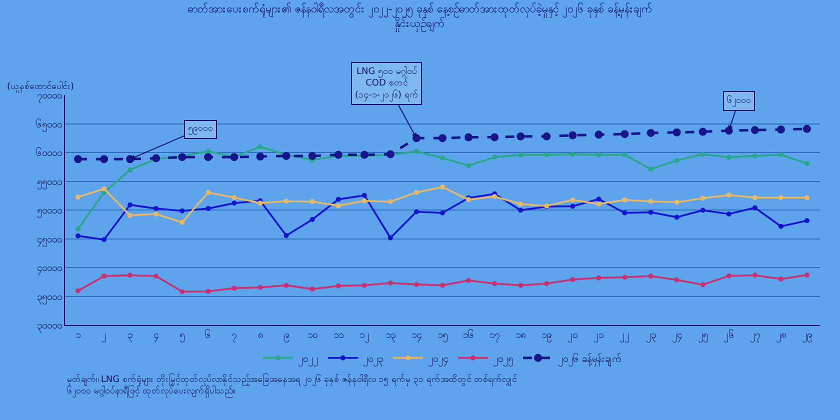 The height and width of the screenshot is (420, 840). I want to click on x-tick-label: ၁၇, so click(495, 336).